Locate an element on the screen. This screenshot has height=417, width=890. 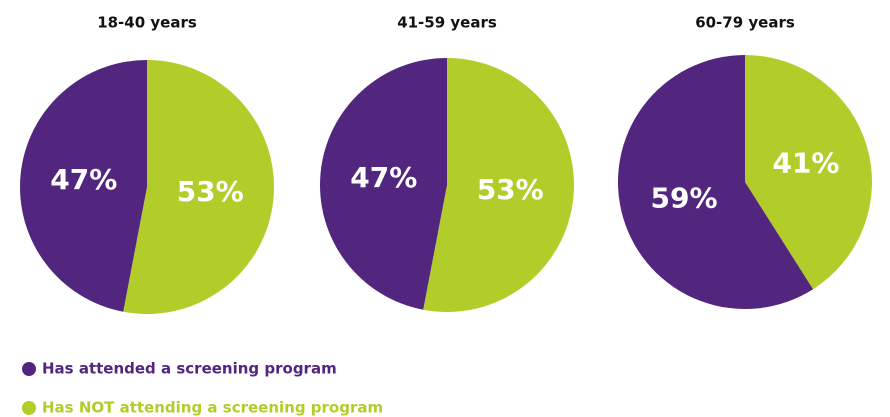
slice-label: 41% is located at coordinates (805, 162).